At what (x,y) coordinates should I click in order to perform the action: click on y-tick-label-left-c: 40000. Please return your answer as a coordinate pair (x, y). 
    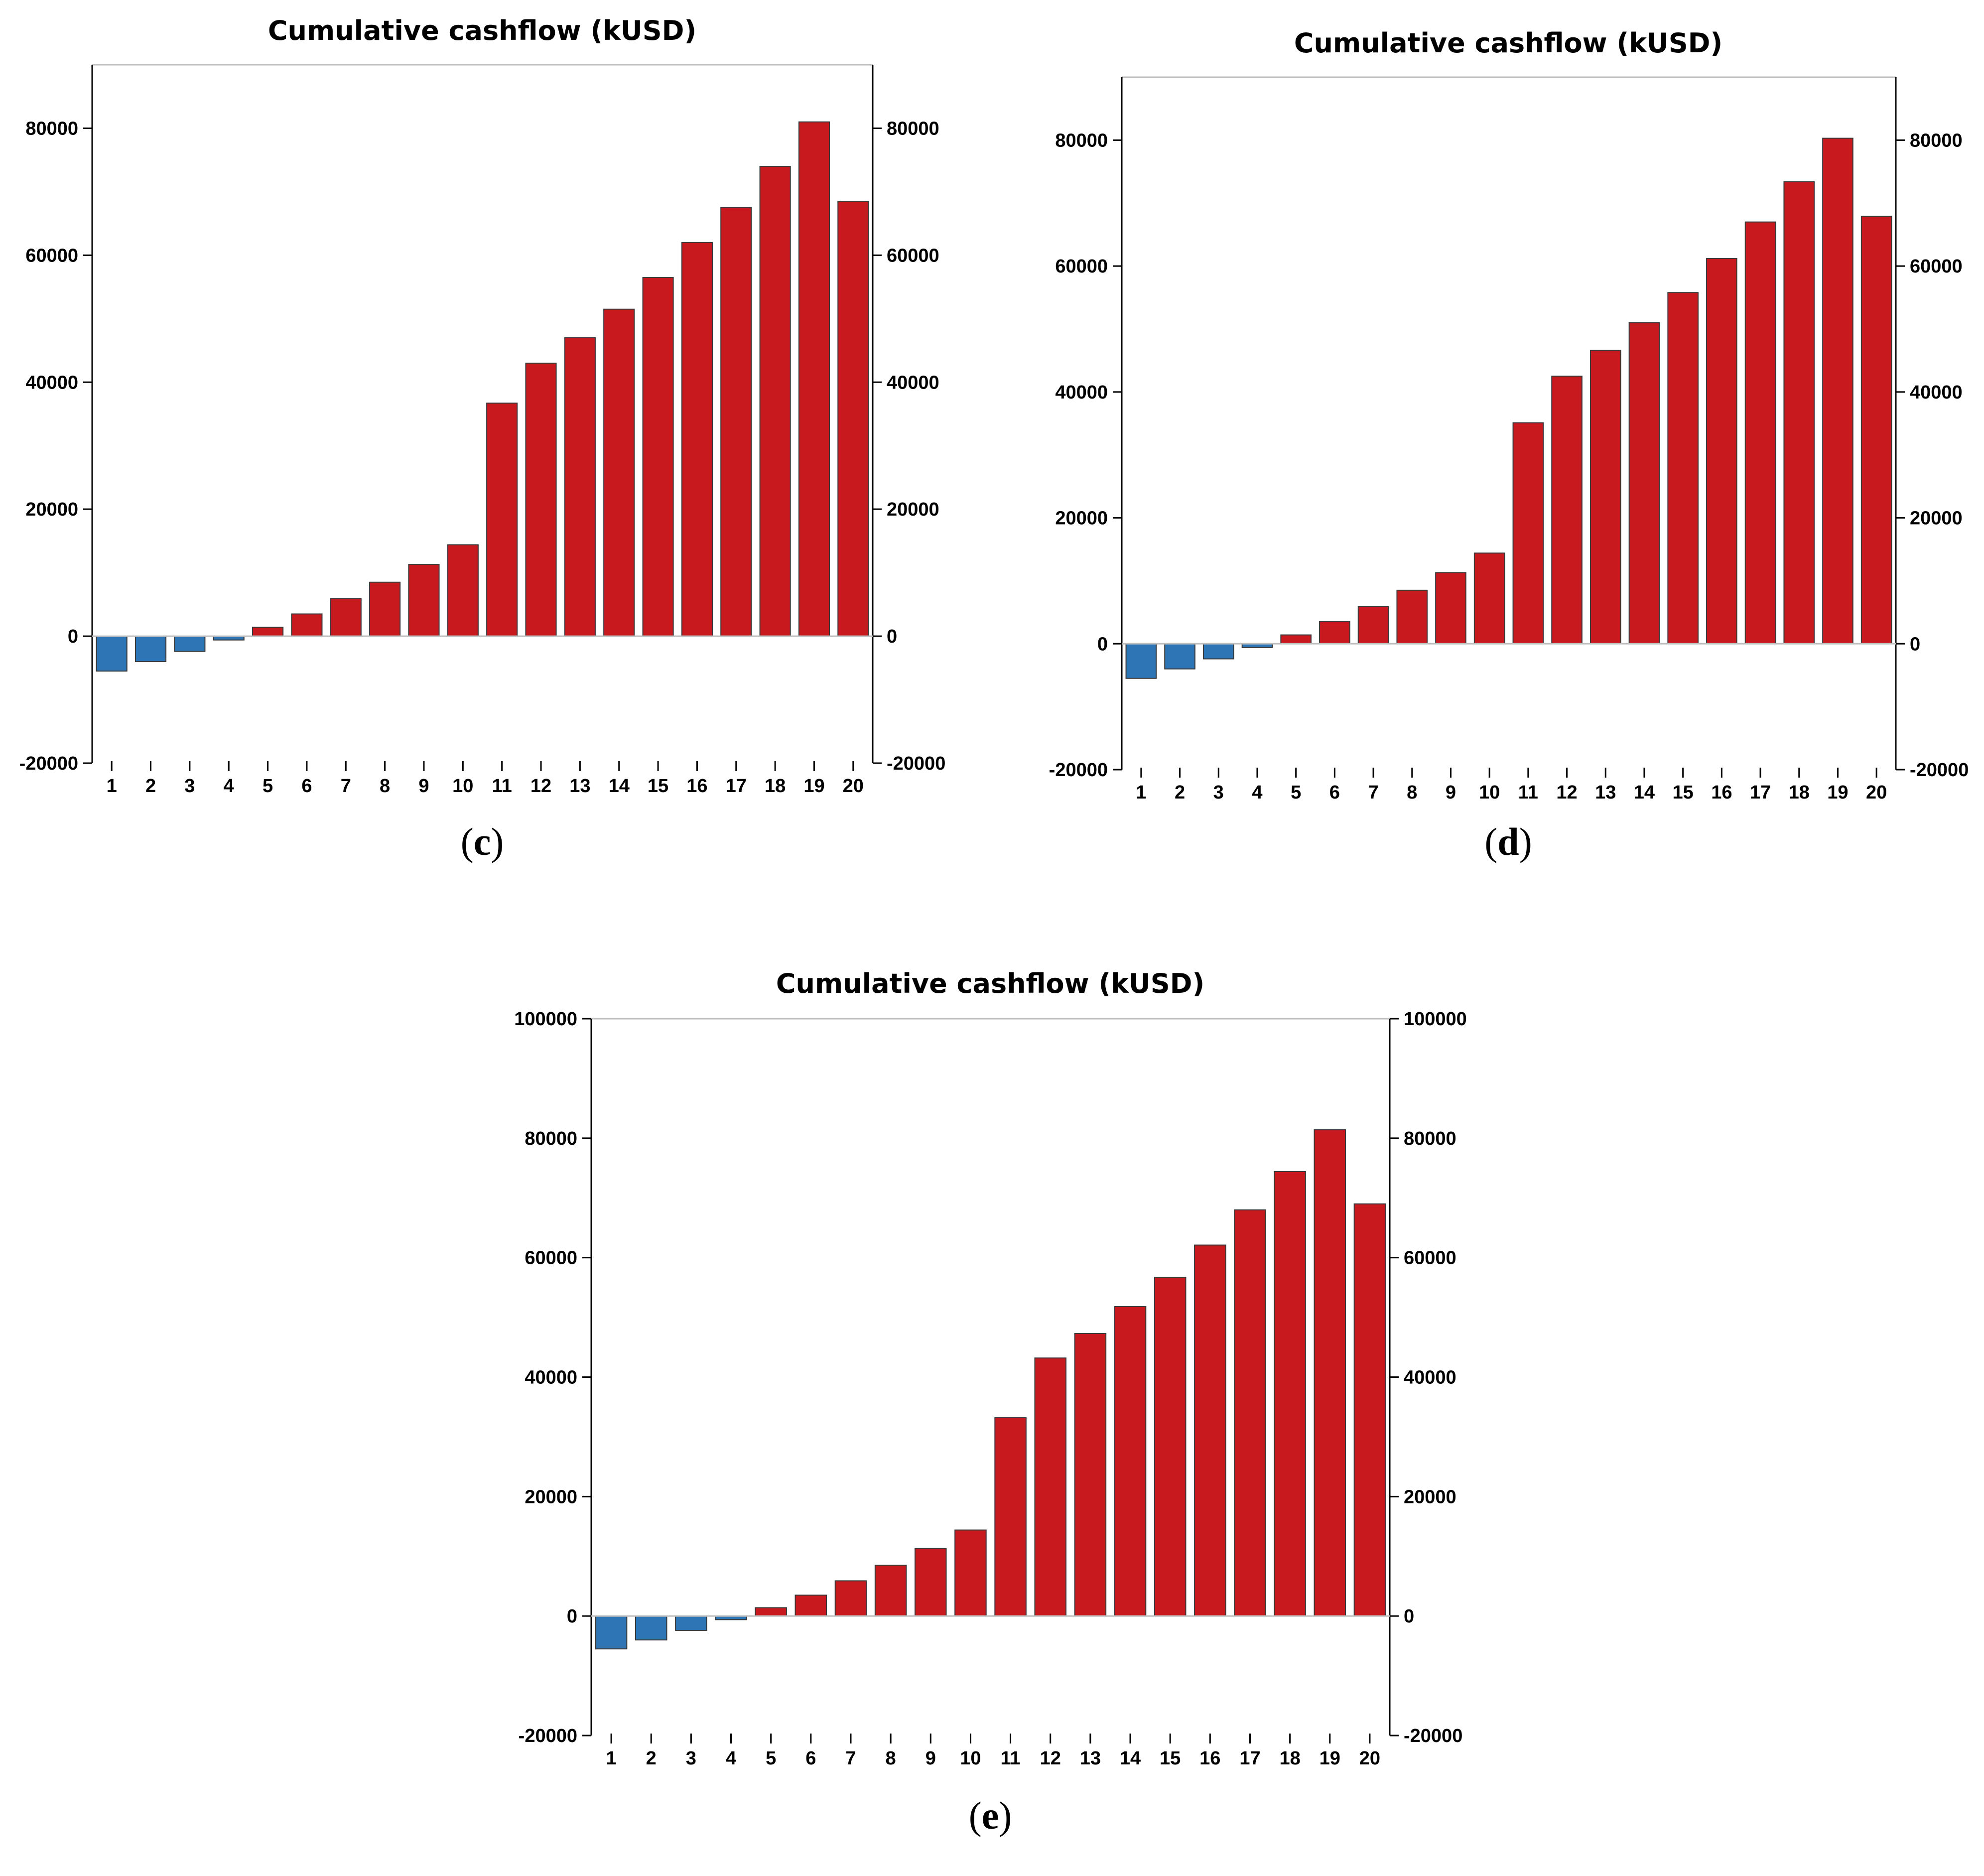
    Looking at the image, I should click on (51, 382).